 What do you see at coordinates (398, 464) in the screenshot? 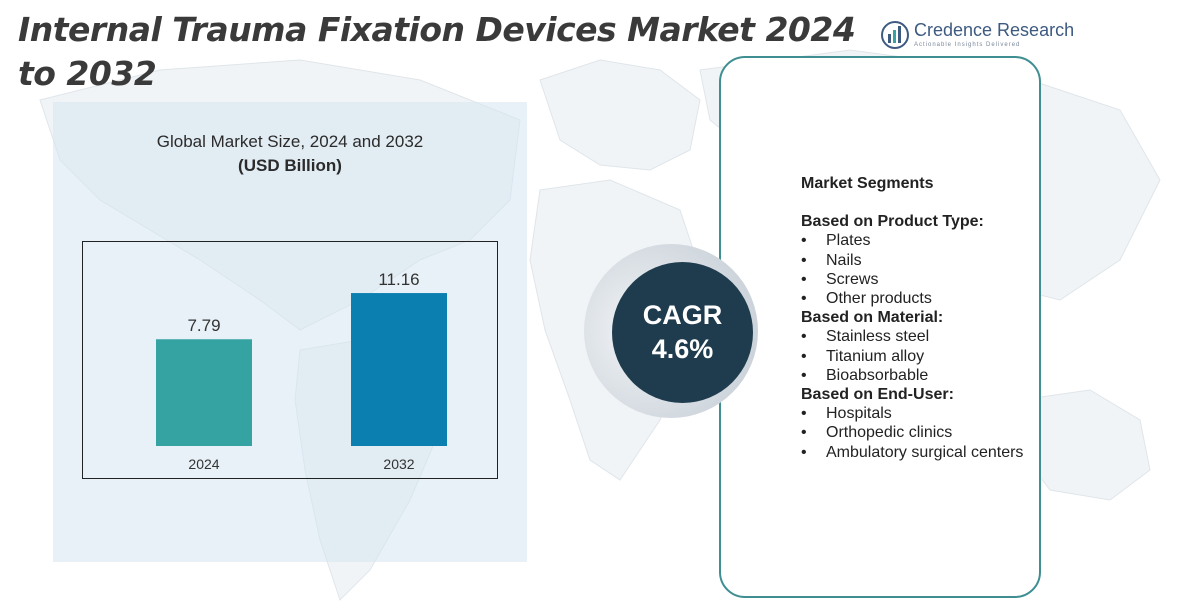
I see `category-label: 2032` at bounding box center [398, 464].